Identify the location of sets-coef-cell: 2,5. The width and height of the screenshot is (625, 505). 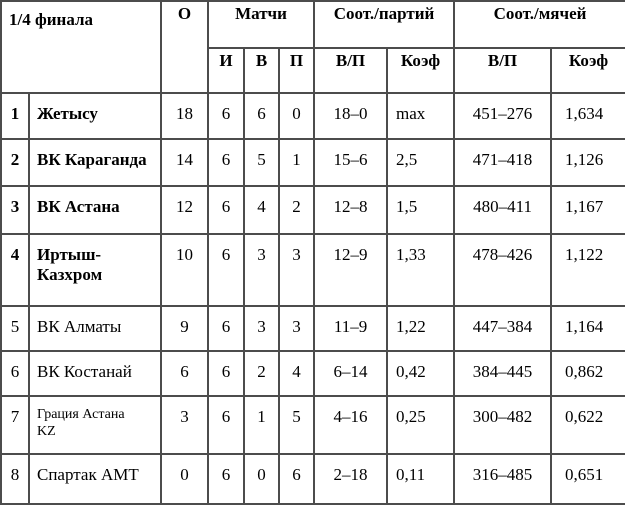
(421, 162).